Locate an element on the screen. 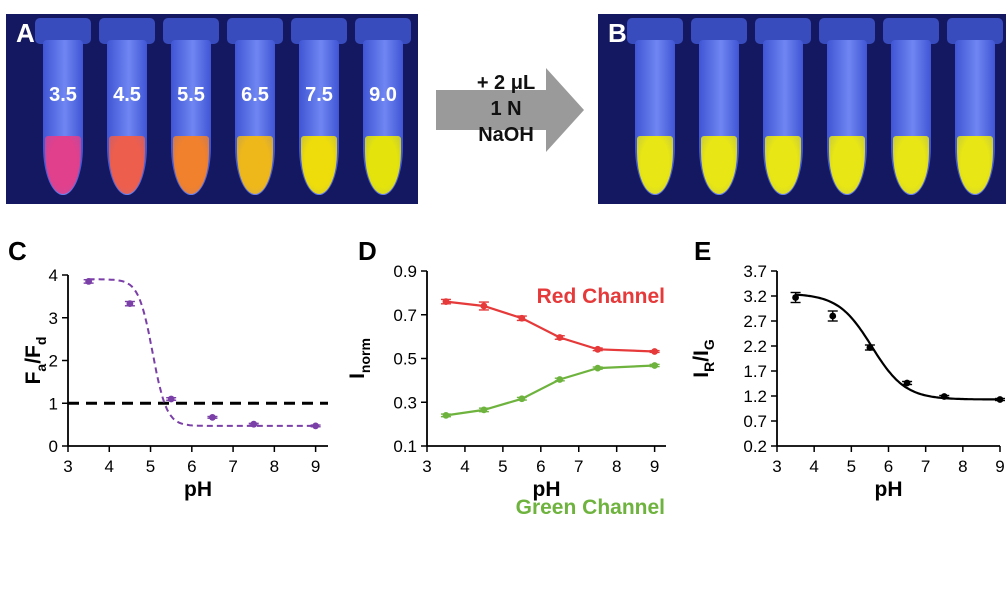 The height and width of the screenshot is (591, 1006). x-tick-label: 7 is located at coordinates (578, 466).